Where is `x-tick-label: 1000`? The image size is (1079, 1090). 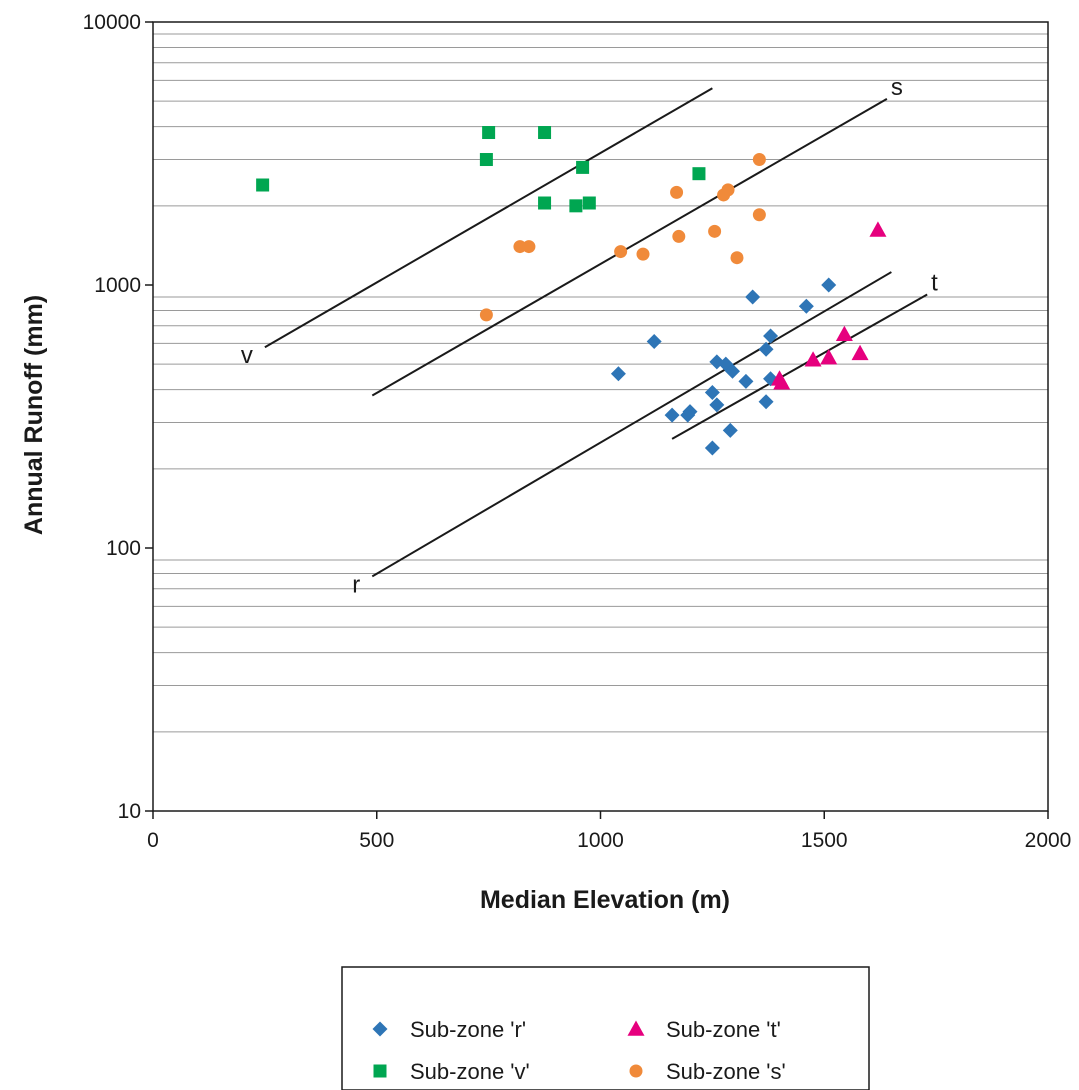 x-tick-label: 1000 is located at coordinates (600, 840).